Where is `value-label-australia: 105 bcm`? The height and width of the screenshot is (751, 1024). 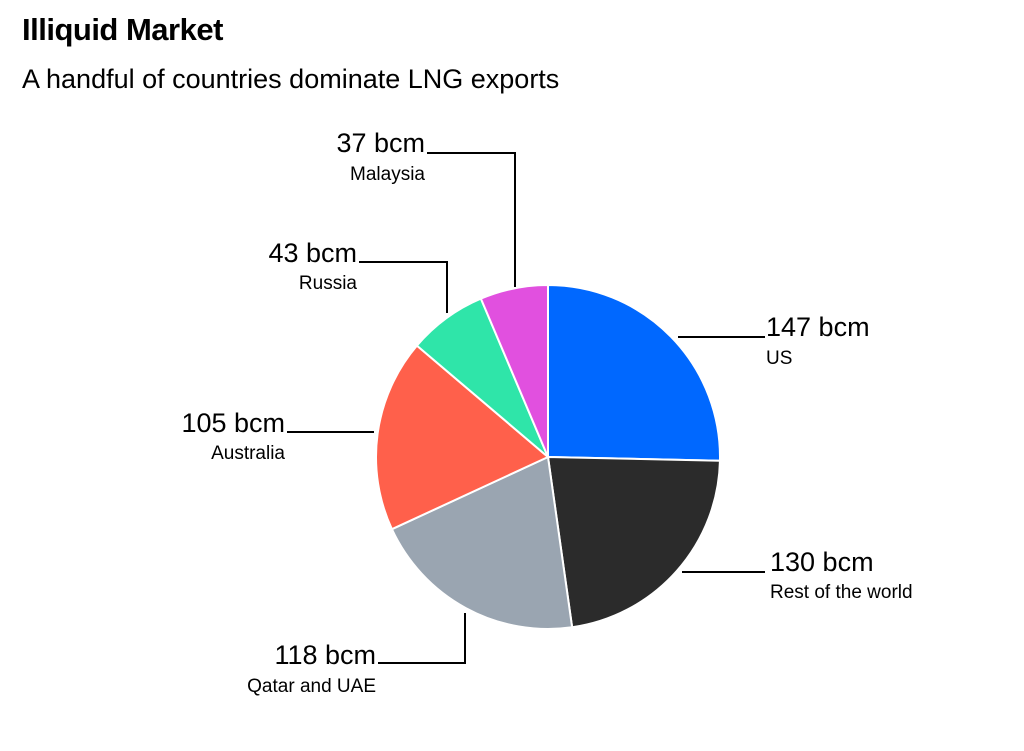 value-label-australia: 105 bcm is located at coordinates (233, 423).